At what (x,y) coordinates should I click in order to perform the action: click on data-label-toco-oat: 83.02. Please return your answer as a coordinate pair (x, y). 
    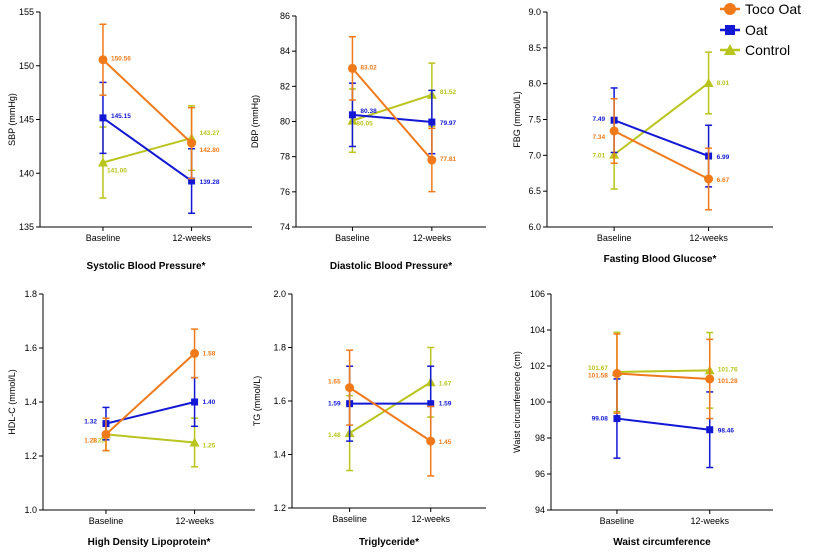
    Looking at the image, I should click on (368, 67).